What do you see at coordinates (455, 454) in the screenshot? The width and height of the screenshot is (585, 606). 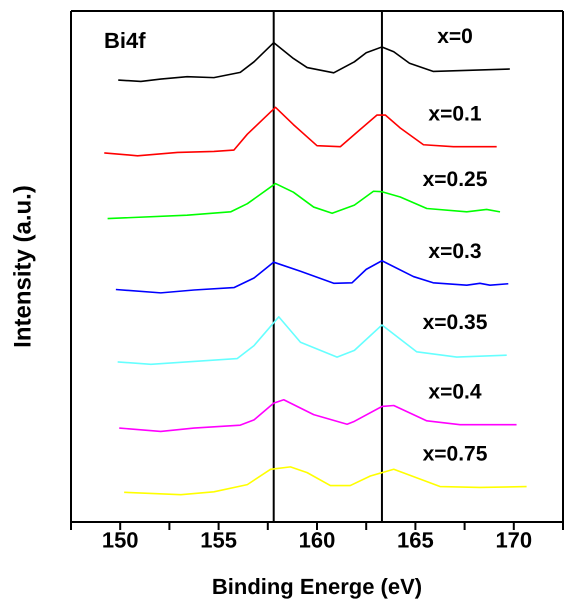 I see `series-label: x=0.75` at bounding box center [455, 454].